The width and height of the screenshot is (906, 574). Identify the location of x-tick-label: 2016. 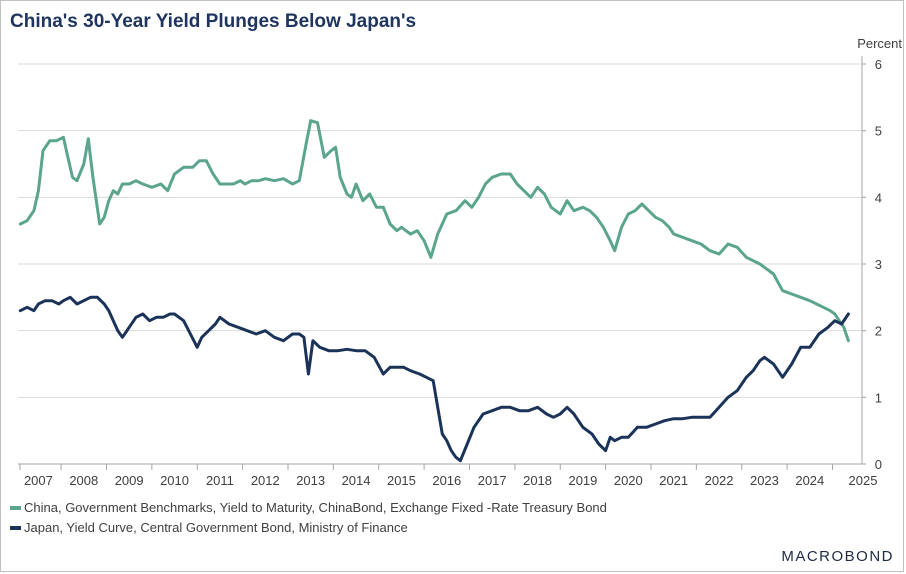
(446, 480).